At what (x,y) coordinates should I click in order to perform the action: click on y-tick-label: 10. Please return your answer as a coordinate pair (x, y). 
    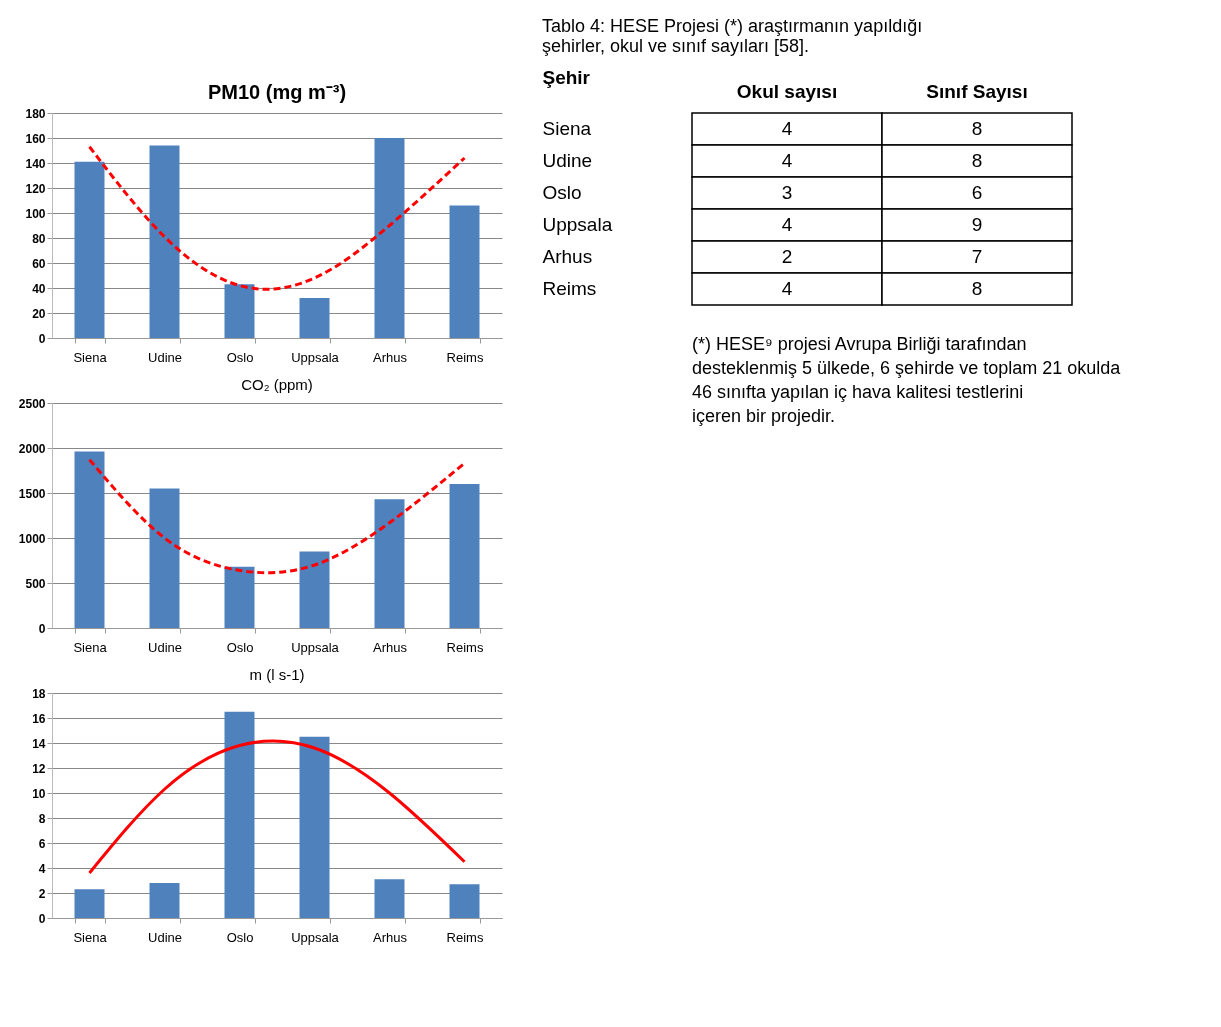
    Looking at the image, I should click on (39, 793).